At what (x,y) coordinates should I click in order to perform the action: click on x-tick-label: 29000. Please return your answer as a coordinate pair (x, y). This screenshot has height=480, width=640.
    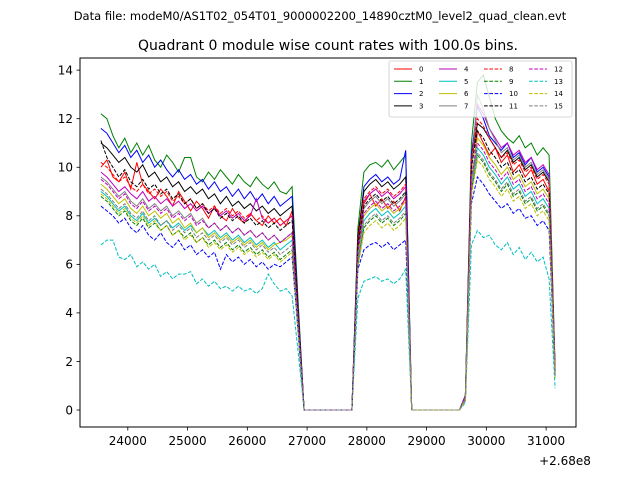
    Looking at the image, I should click on (427, 441).